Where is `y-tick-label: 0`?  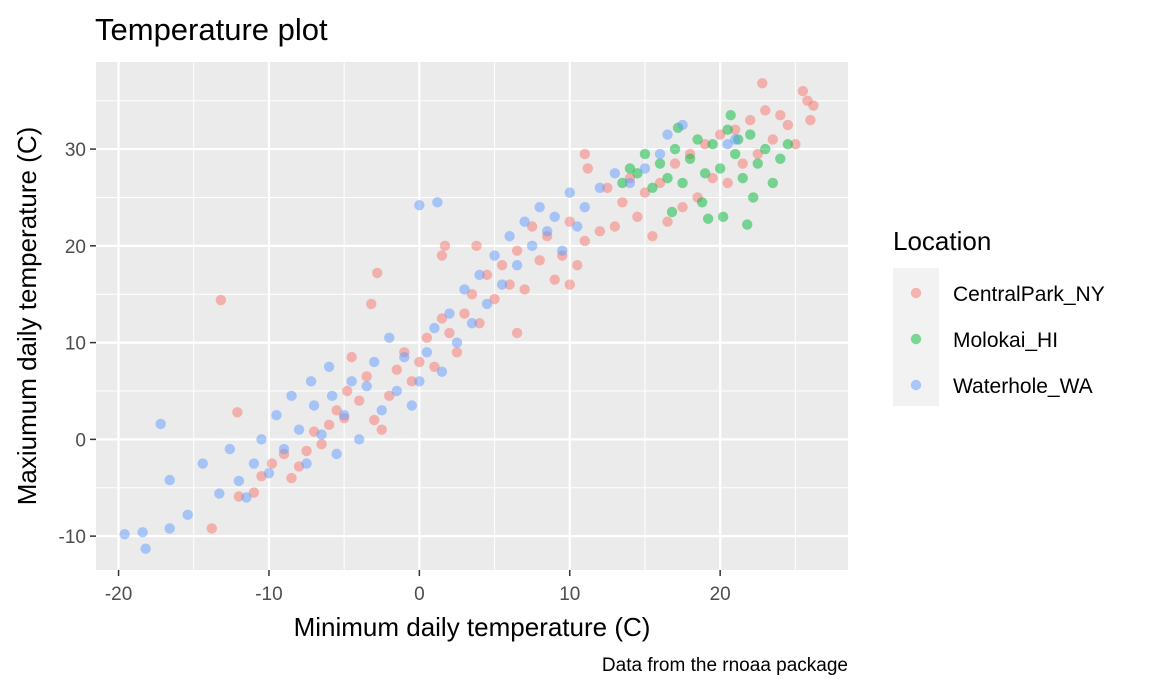
y-tick-label: 0 is located at coordinates (80, 440).